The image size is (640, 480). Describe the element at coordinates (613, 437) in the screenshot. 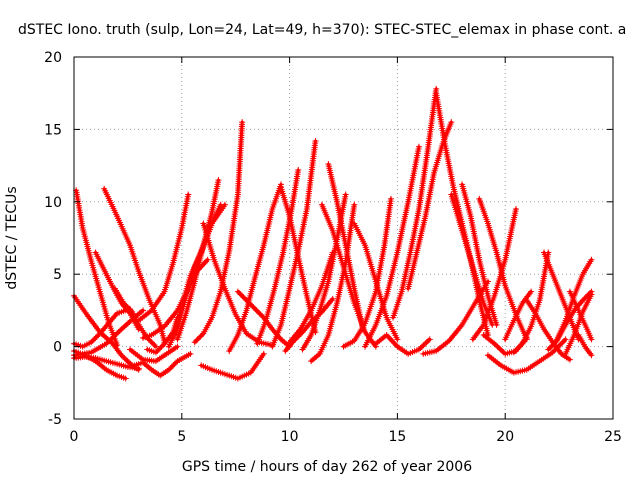

I see `x-tick-label: 25` at that location.